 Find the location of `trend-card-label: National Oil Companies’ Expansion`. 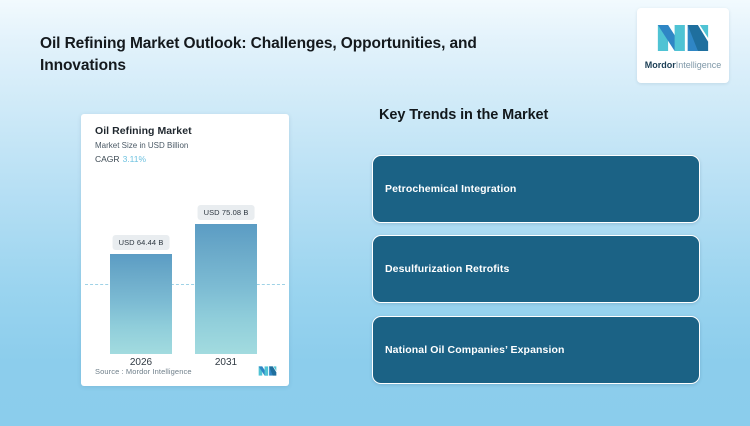

trend-card-label: National Oil Companies’ Expansion is located at coordinates (475, 350).